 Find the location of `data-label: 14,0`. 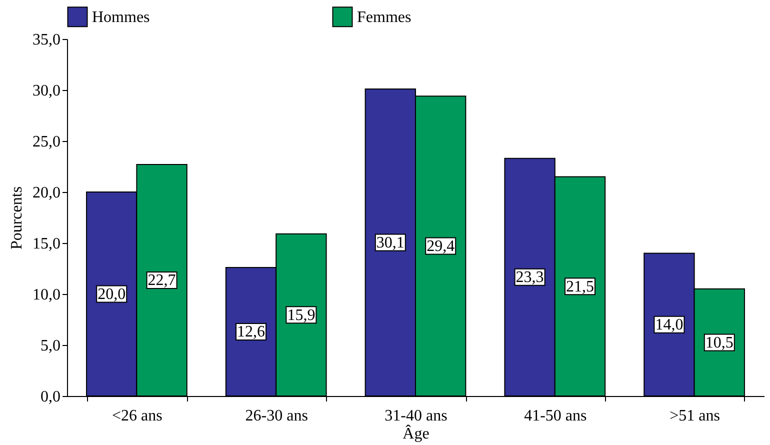

data-label: 14,0 is located at coordinates (669, 325).